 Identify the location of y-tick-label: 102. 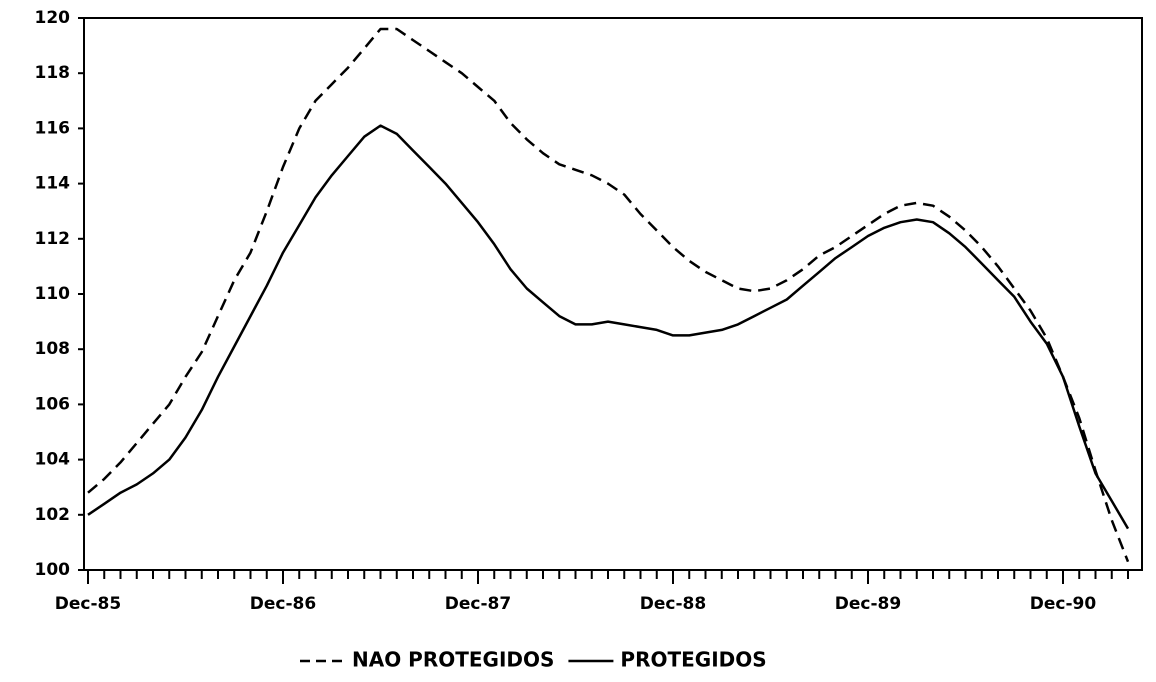
(53, 515).